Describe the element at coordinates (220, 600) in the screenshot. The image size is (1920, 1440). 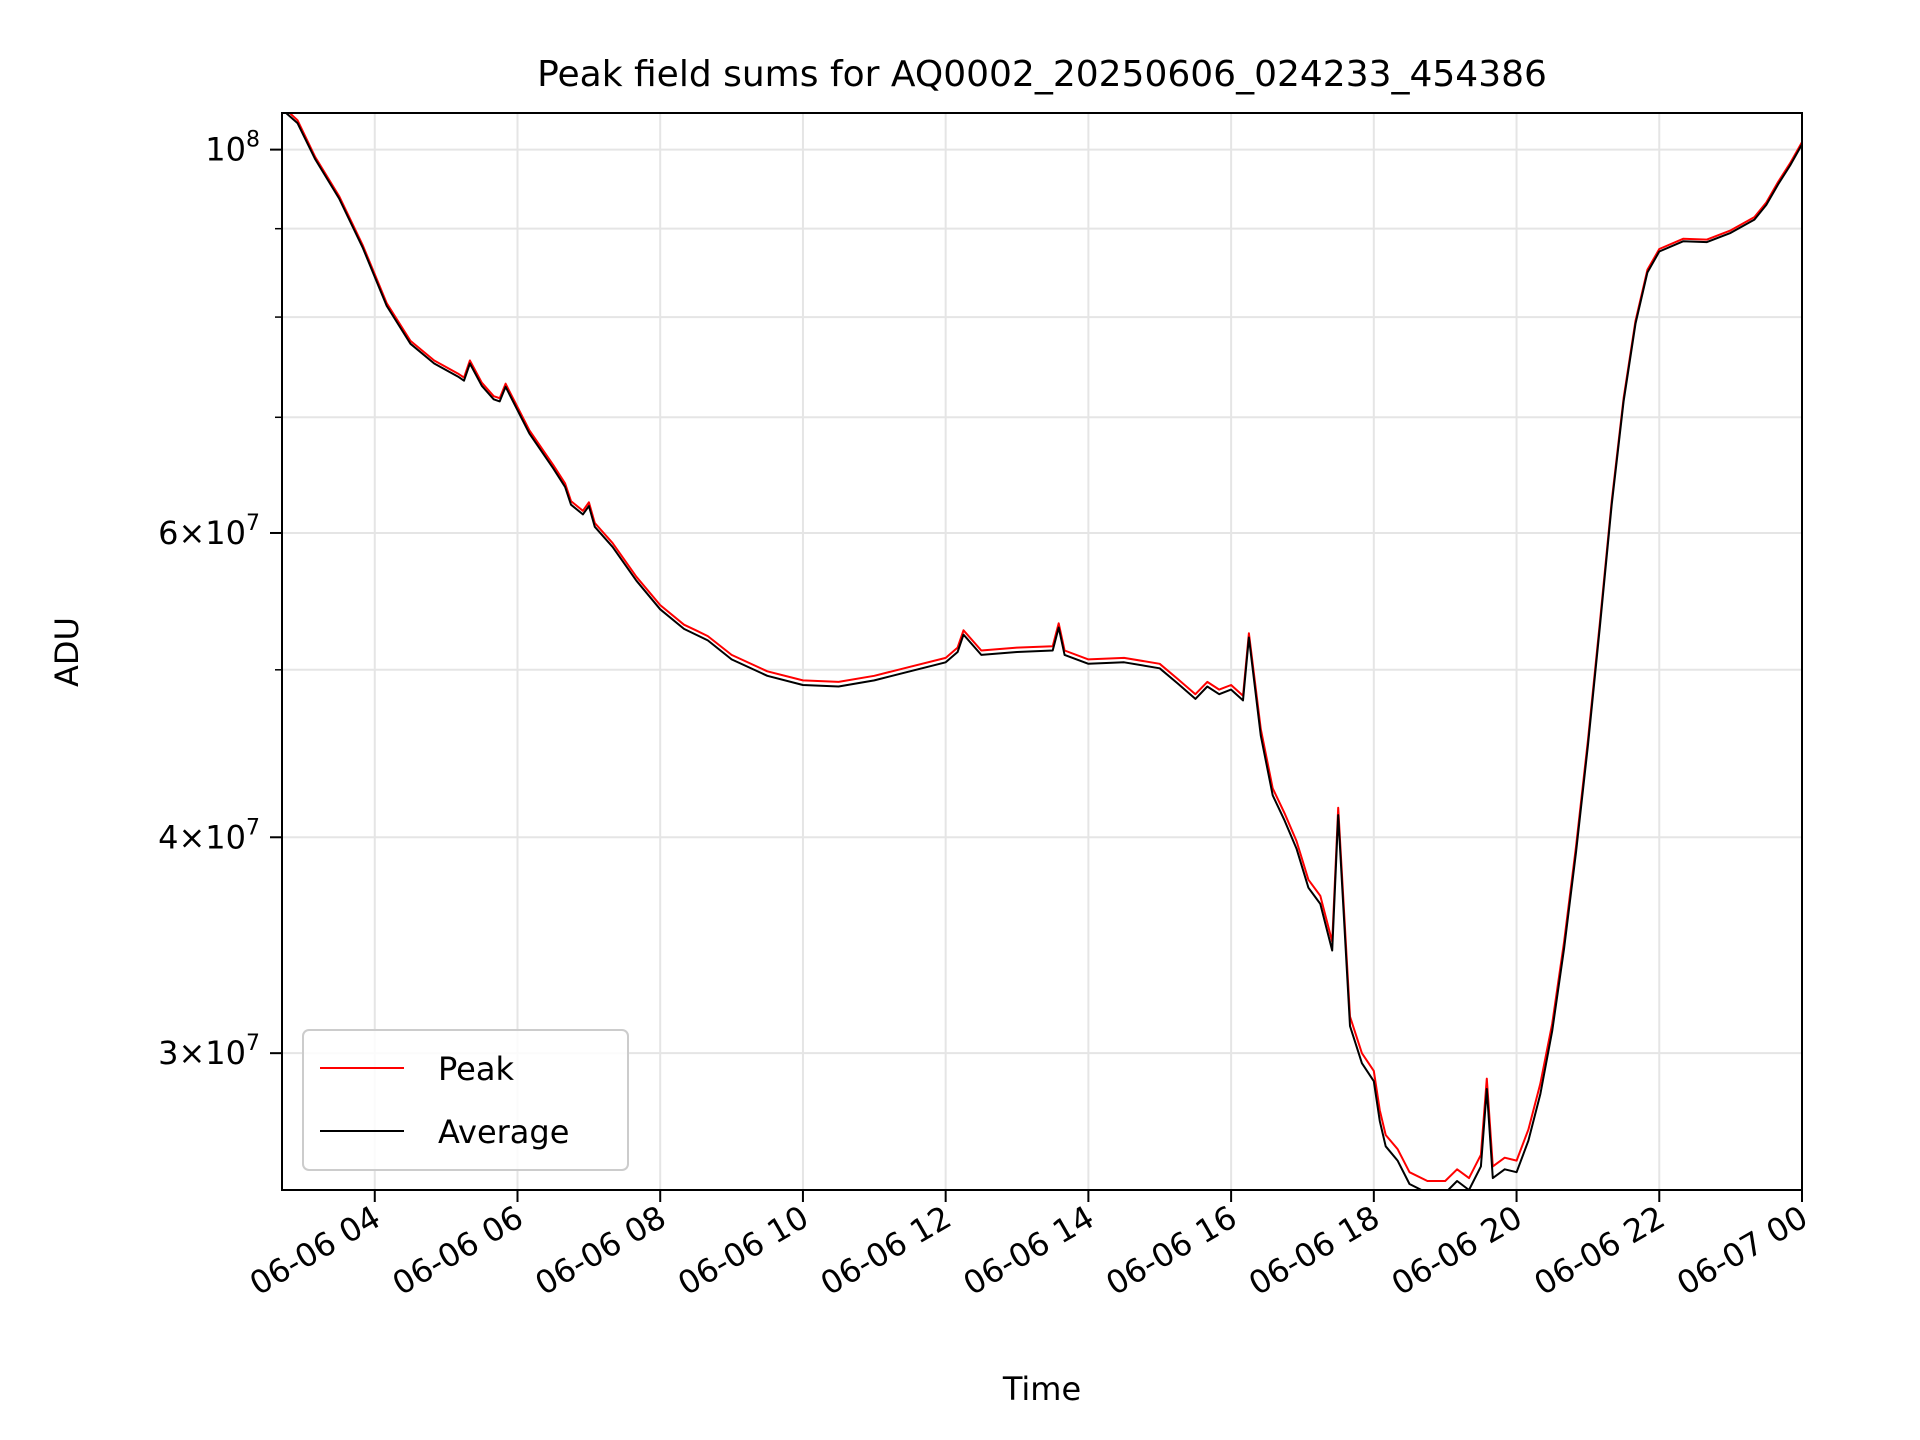
I see `y-axis: 3×107 4×107 6×107 108` at that location.